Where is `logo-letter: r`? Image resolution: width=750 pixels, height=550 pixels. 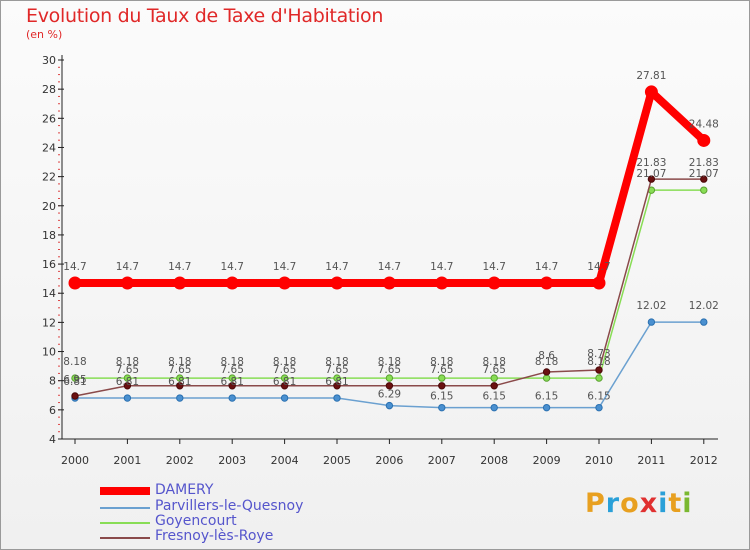 logo-letter: r is located at coordinates (613, 503).